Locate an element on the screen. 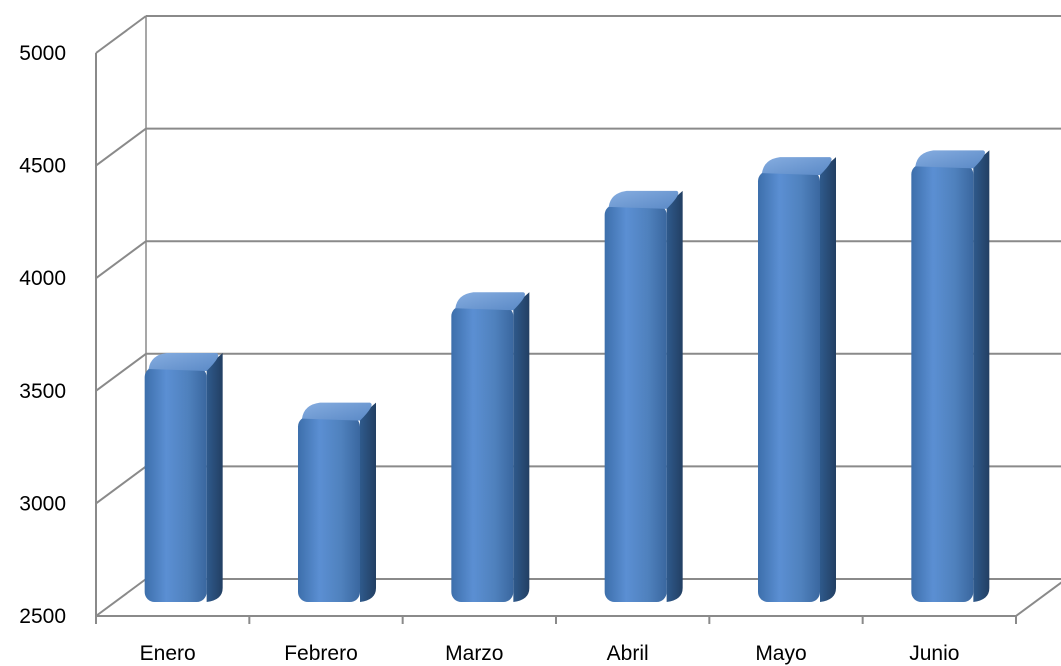 The image size is (1061, 666). y-tick-label: 5000 is located at coordinates (42, 53).